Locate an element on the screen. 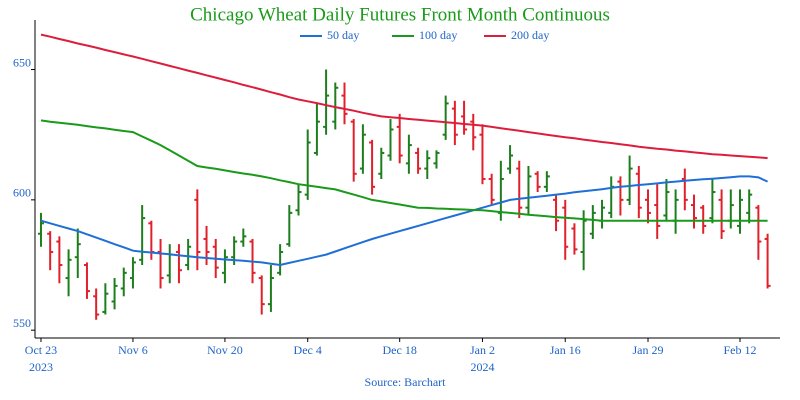  x-tick-label: Nov 20 is located at coordinates (225, 350).